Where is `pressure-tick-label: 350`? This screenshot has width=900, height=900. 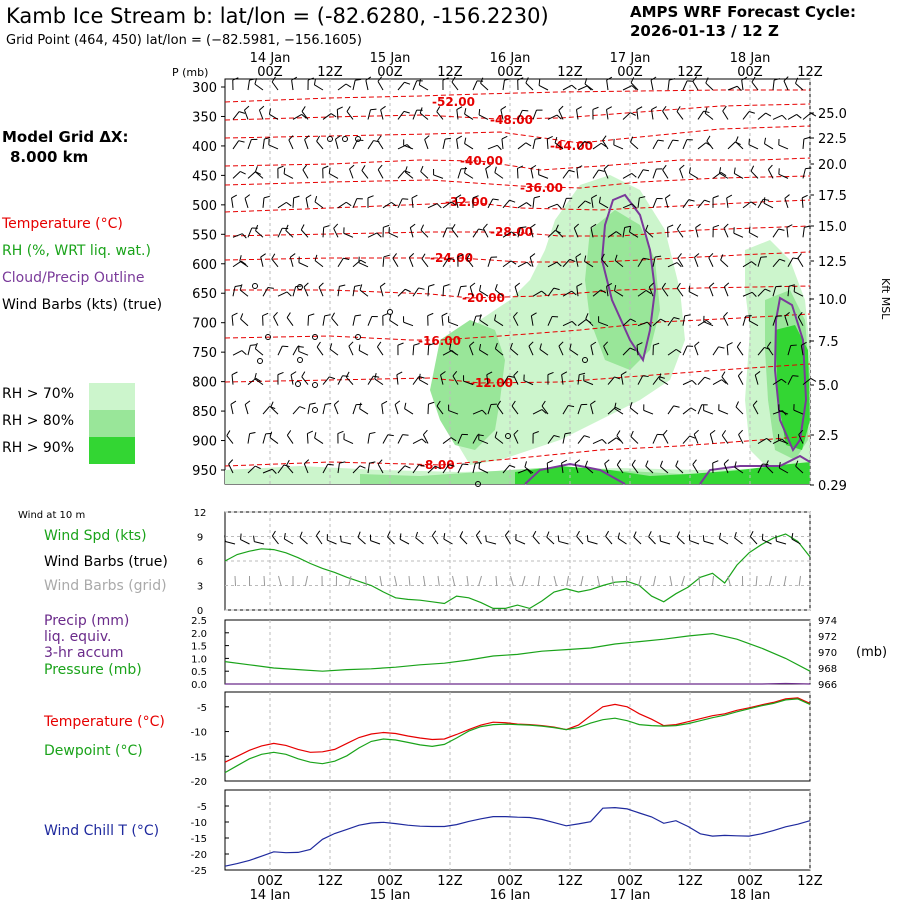
pressure-tick-label: 350 is located at coordinates (204, 117).